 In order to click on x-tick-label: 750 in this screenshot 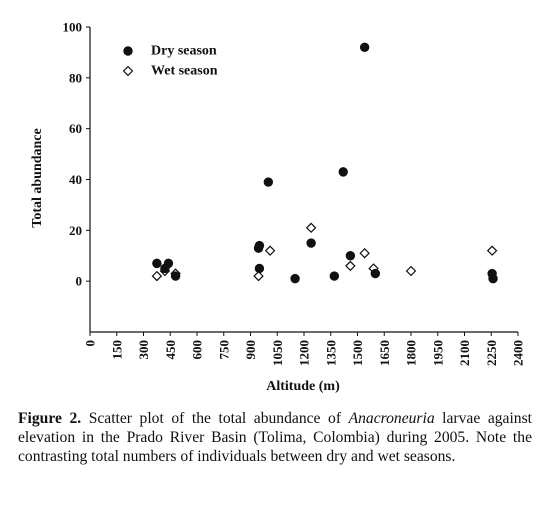, I will do `click(223, 350)`.